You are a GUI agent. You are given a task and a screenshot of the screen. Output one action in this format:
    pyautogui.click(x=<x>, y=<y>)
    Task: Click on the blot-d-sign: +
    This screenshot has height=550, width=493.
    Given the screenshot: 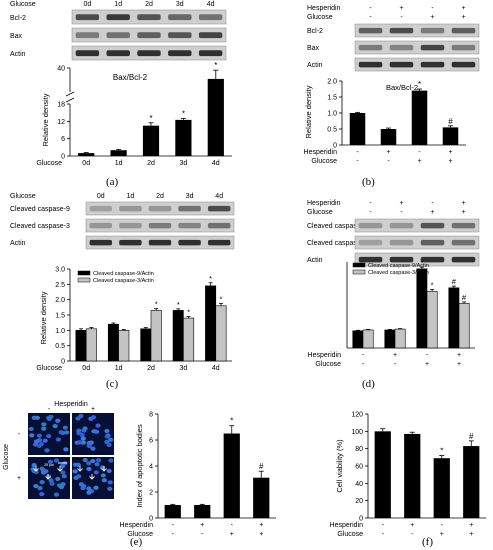 What is the action you would take?
    pyautogui.click(x=463, y=212)
    